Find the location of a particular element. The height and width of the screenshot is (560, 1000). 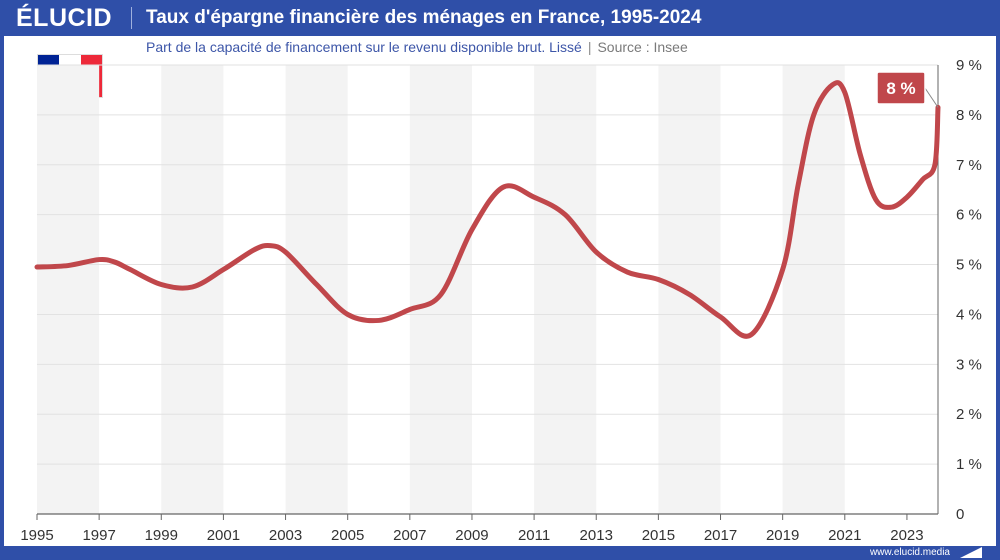

callout-box is located at coordinates (901, 88).